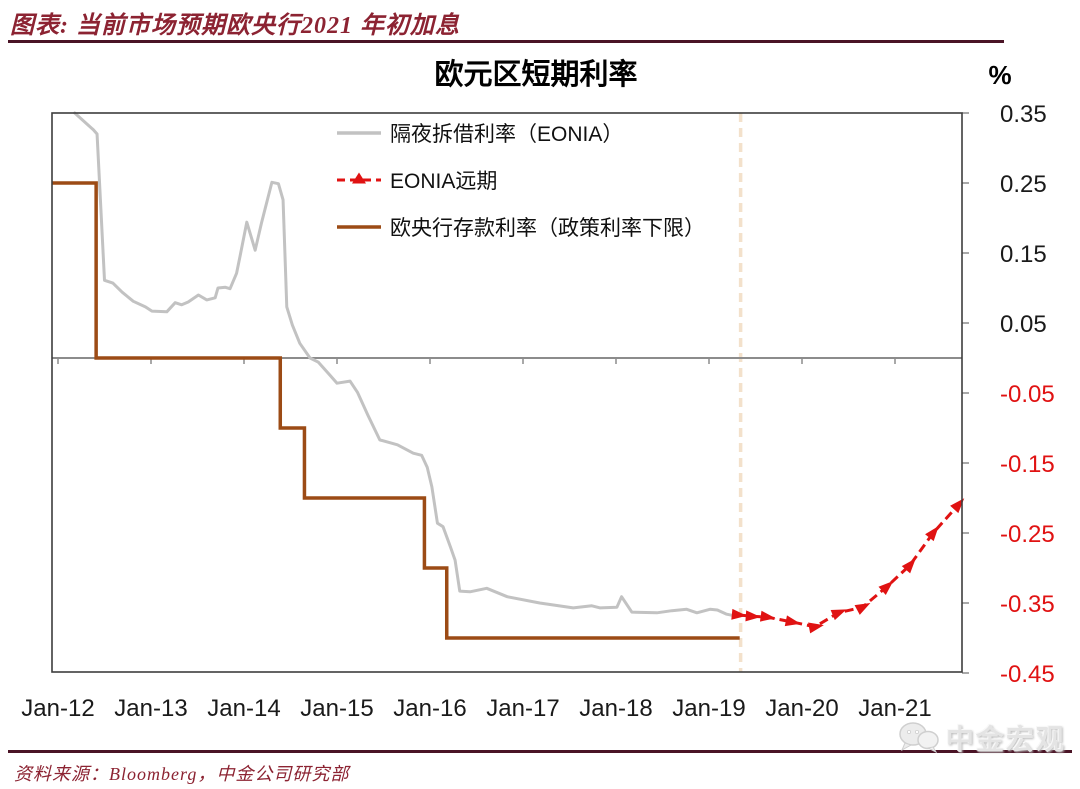 This screenshot has width=1080, height=789. I want to click on brand-watermark: 中金宏观, so click(982, 738).